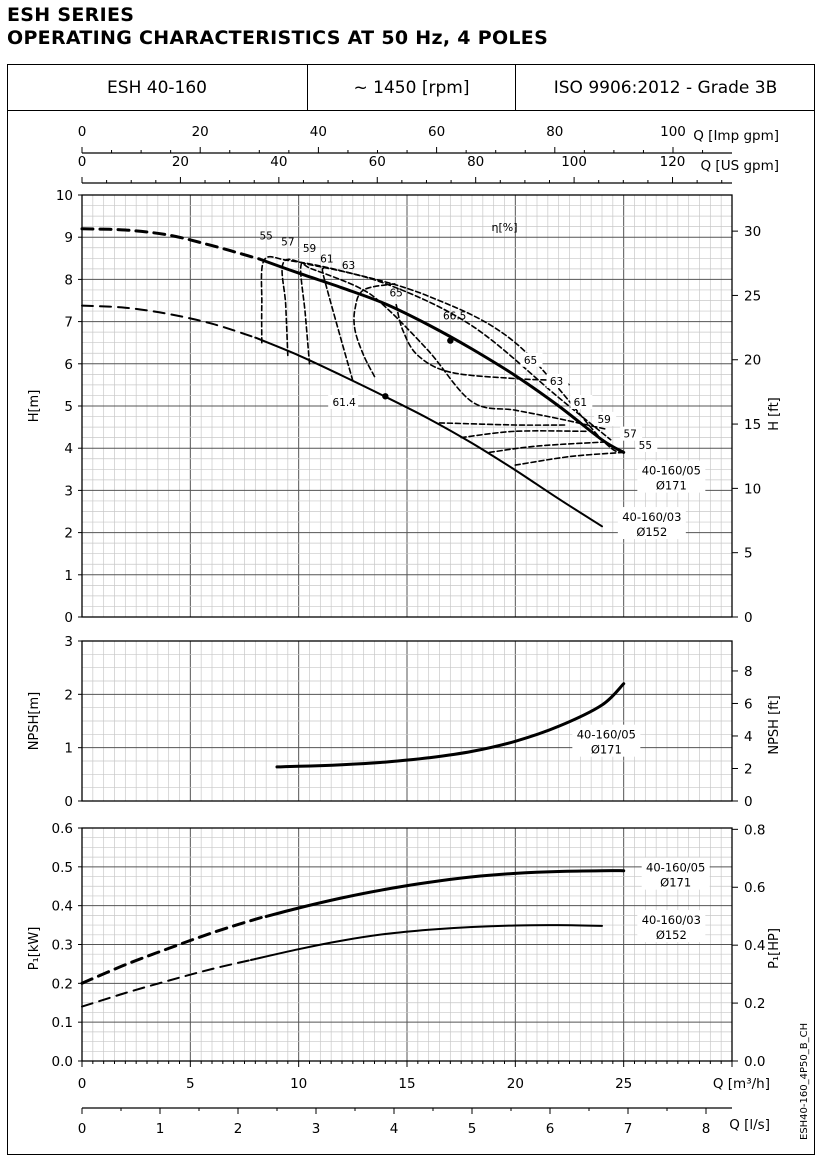  I want to click on power-hp-tick-label: 0.2, so click(754, 1004).